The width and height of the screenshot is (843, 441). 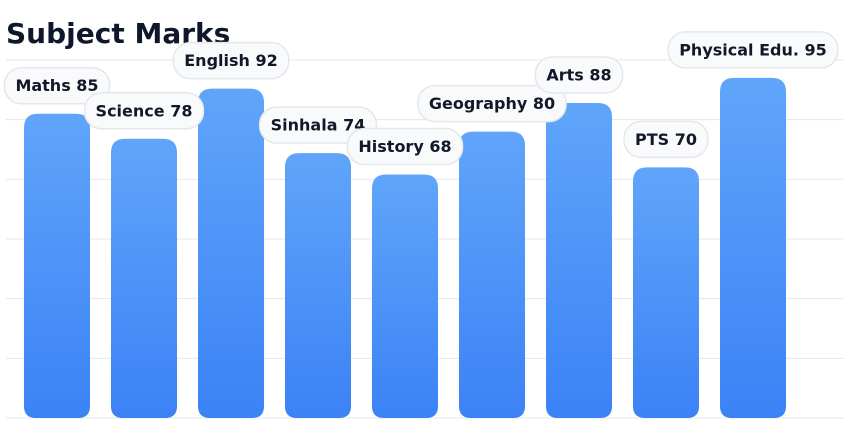 I want to click on data-label-text: Physical Edu. 95, so click(x=753, y=49).